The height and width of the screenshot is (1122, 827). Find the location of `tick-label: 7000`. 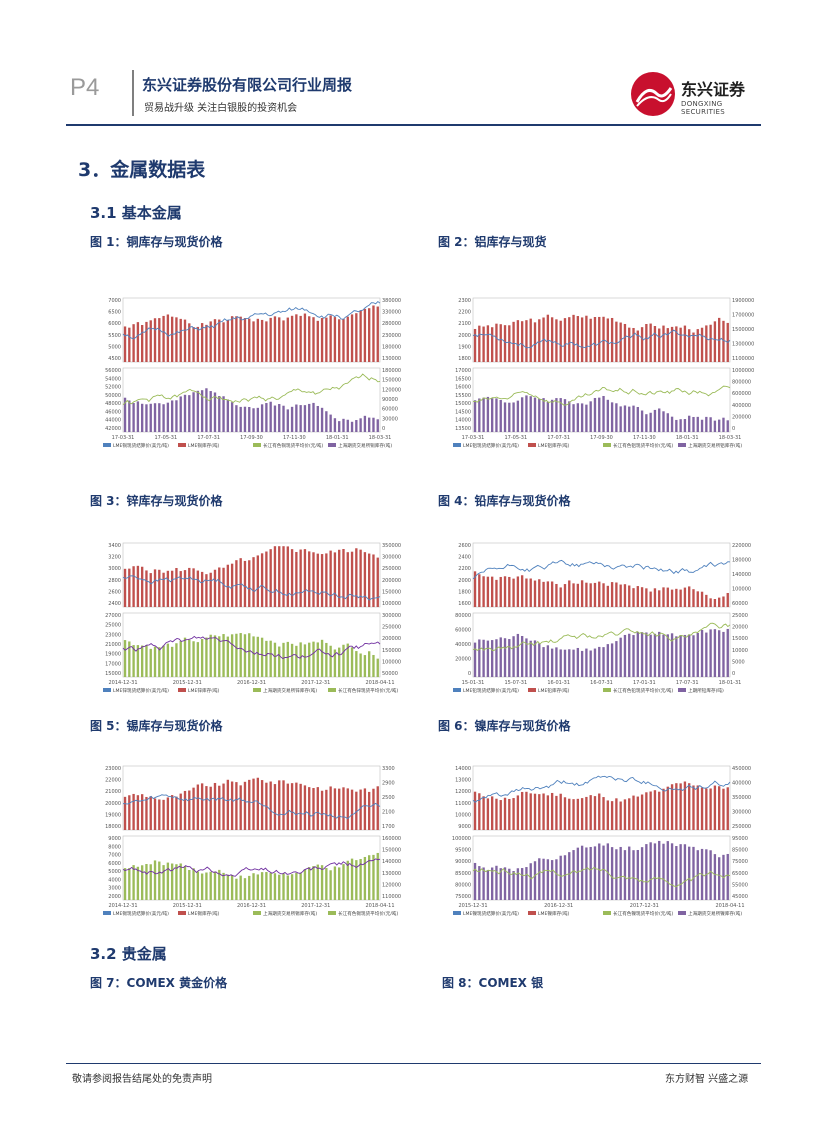

tick-label: 7000 is located at coordinates (114, 856).